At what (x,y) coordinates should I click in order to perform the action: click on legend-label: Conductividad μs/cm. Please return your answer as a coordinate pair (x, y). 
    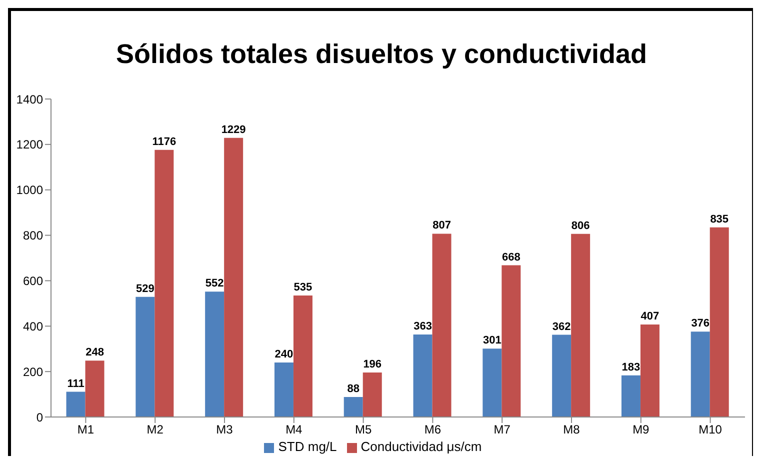
    Looking at the image, I should click on (421, 446).